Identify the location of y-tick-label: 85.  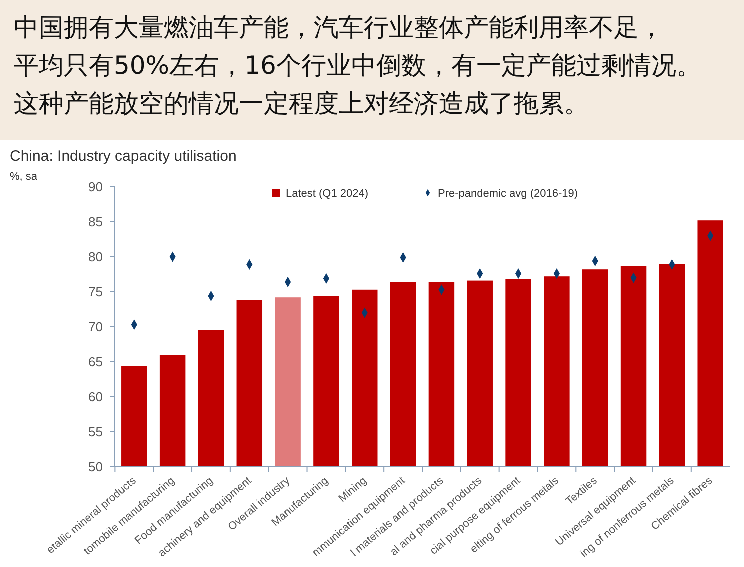
(95, 222).